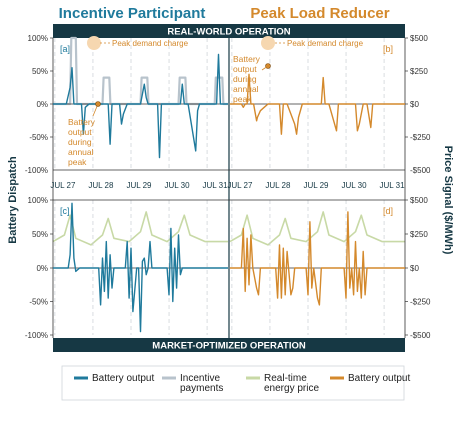 This screenshot has height=426, width=464. What do you see at coordinates (13, 200) in the screenshot?
I see `left-axis-label: Battery Dispatch` at bounding box center [13, 200].